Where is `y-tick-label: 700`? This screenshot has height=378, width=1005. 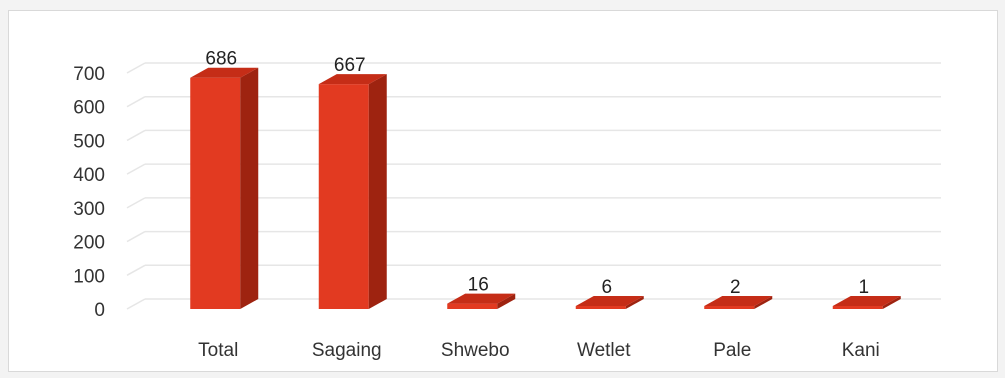
y-tick-label: 700 is located at coordinates (89, 74).